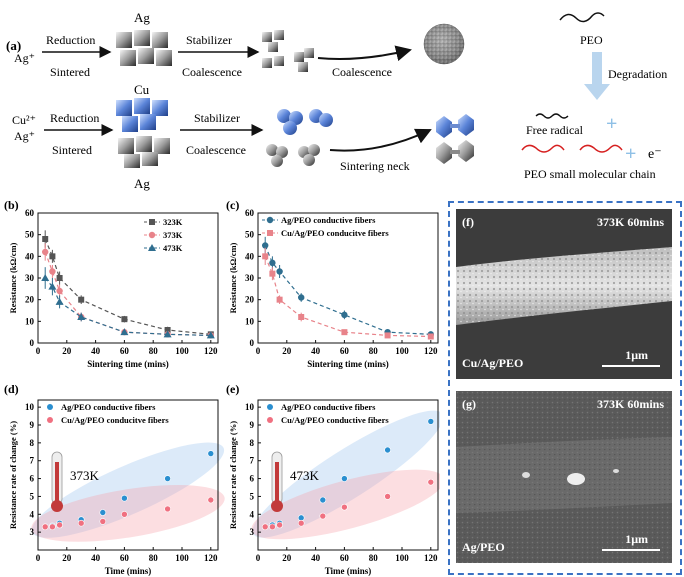 The width and height of the screenshot is (684, 577). What do you see at coordinates (335, 233) in the screenshot?
I see `legend-entry: Cu/Ag/PEO conducitve fibers` at bounding box center [335, 233].